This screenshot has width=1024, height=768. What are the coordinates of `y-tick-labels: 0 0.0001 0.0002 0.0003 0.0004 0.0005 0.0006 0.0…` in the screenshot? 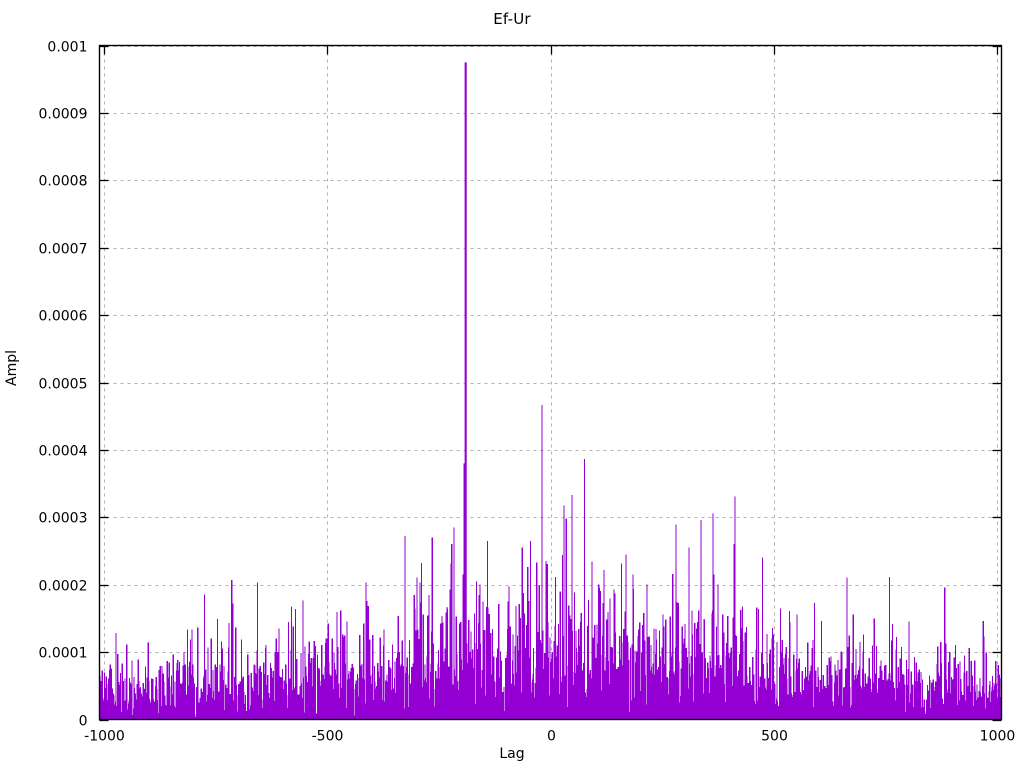 It's located at (63, 385).